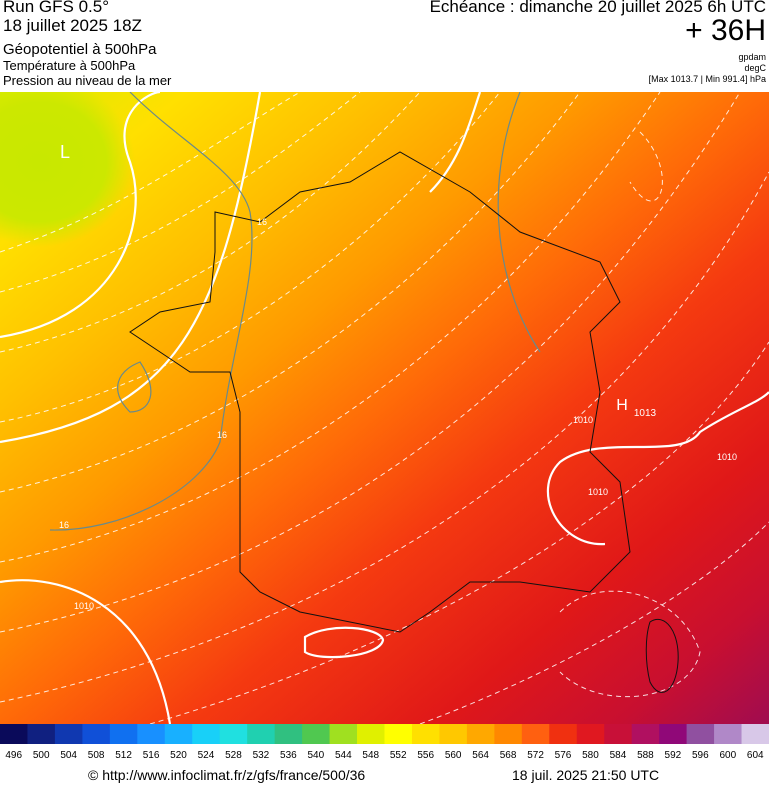 Image resolution: width=769 pixels, height=786 pixels. What do you see at coordinates (453, 755) in the screenshot?
I see `colorbar-label: 560` at bounding box center [453, 755].